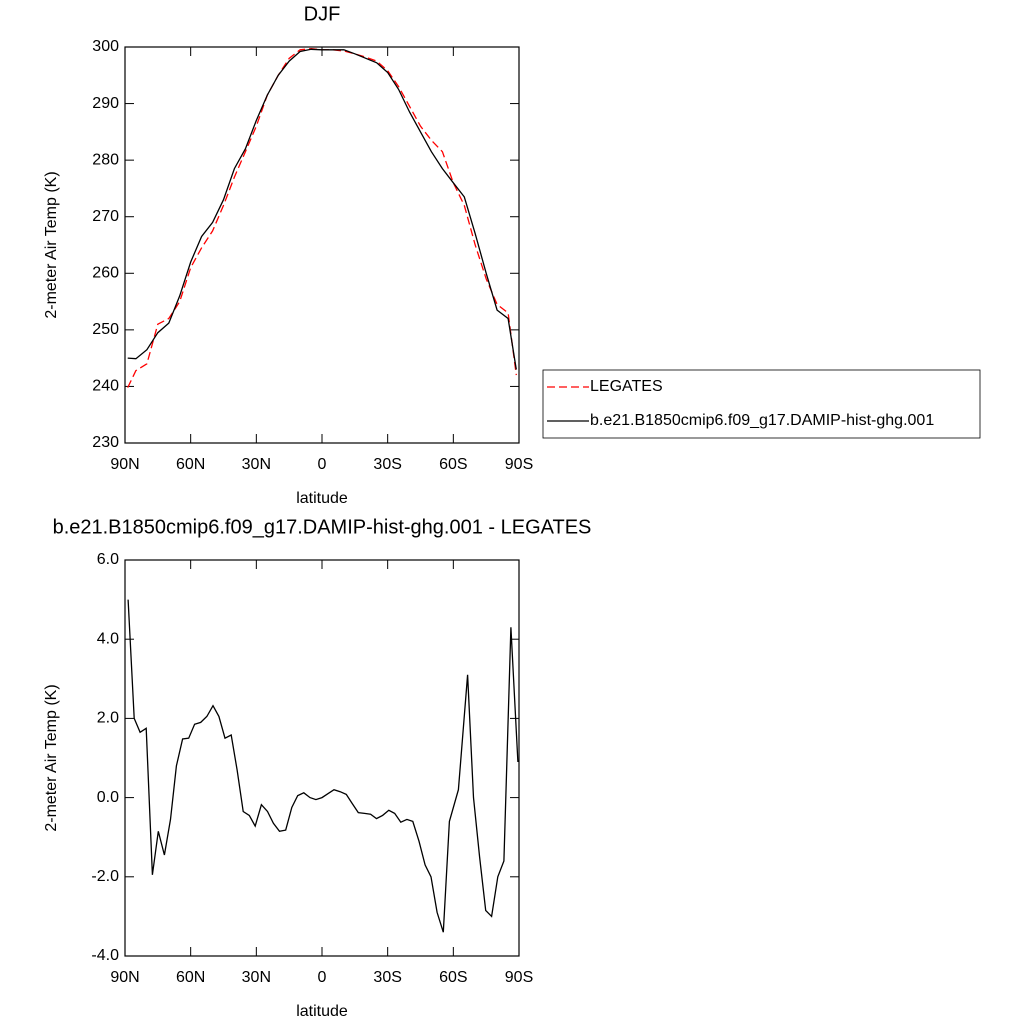 Image resolution: width=1024 pixels, height=1024 pixels. Describe the element at coordinates (105, 103) in the screenshot. I see `y-tick-label: 290` at that location.